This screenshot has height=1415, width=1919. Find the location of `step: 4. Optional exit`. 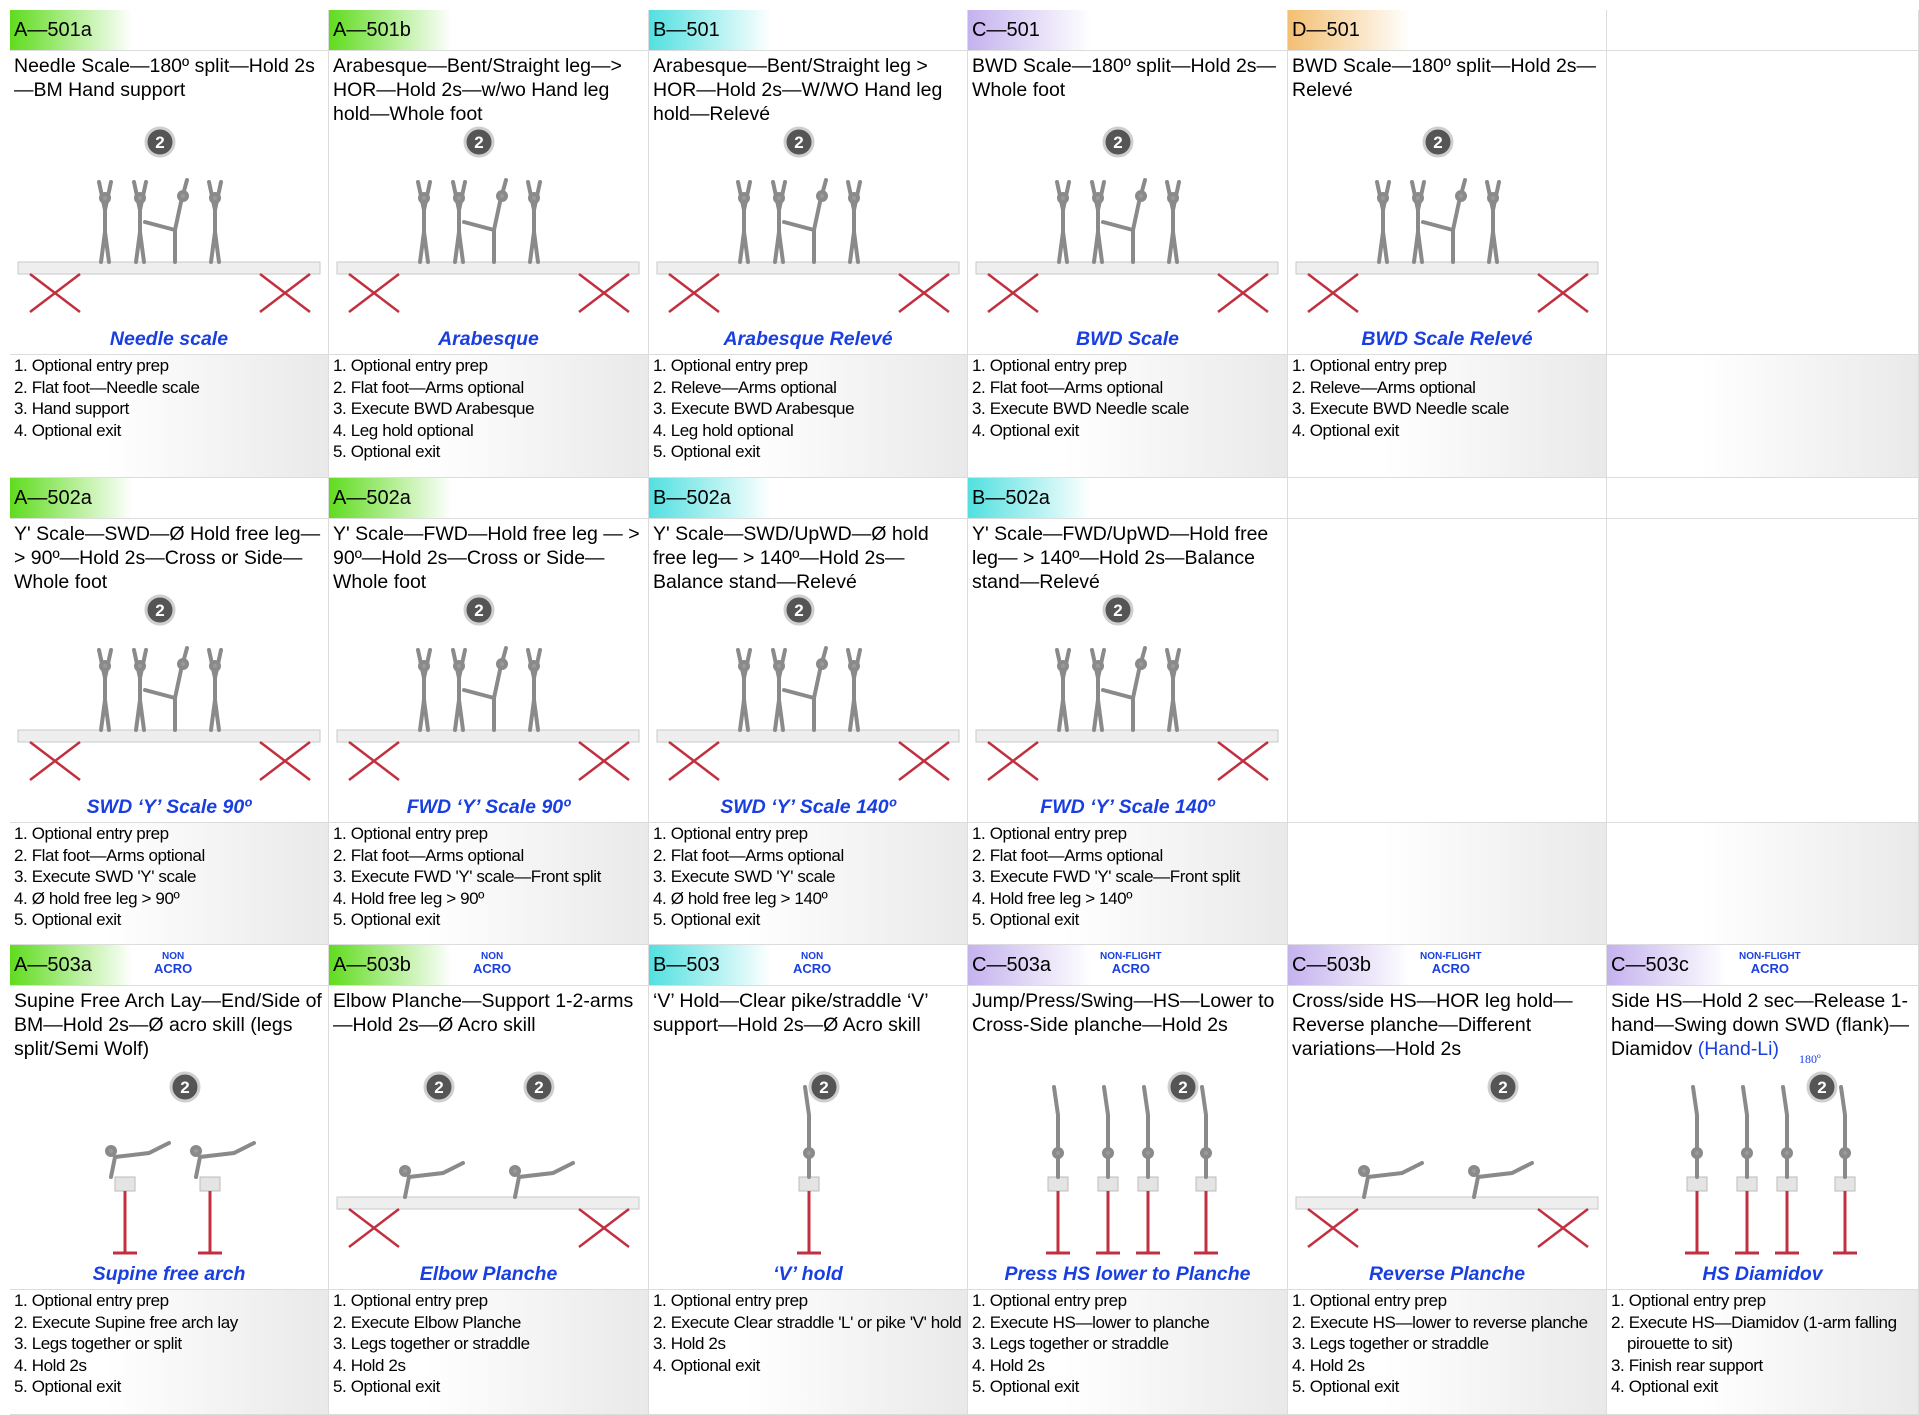

step: 4. Optional exit is located at coordinates (1025, 430).